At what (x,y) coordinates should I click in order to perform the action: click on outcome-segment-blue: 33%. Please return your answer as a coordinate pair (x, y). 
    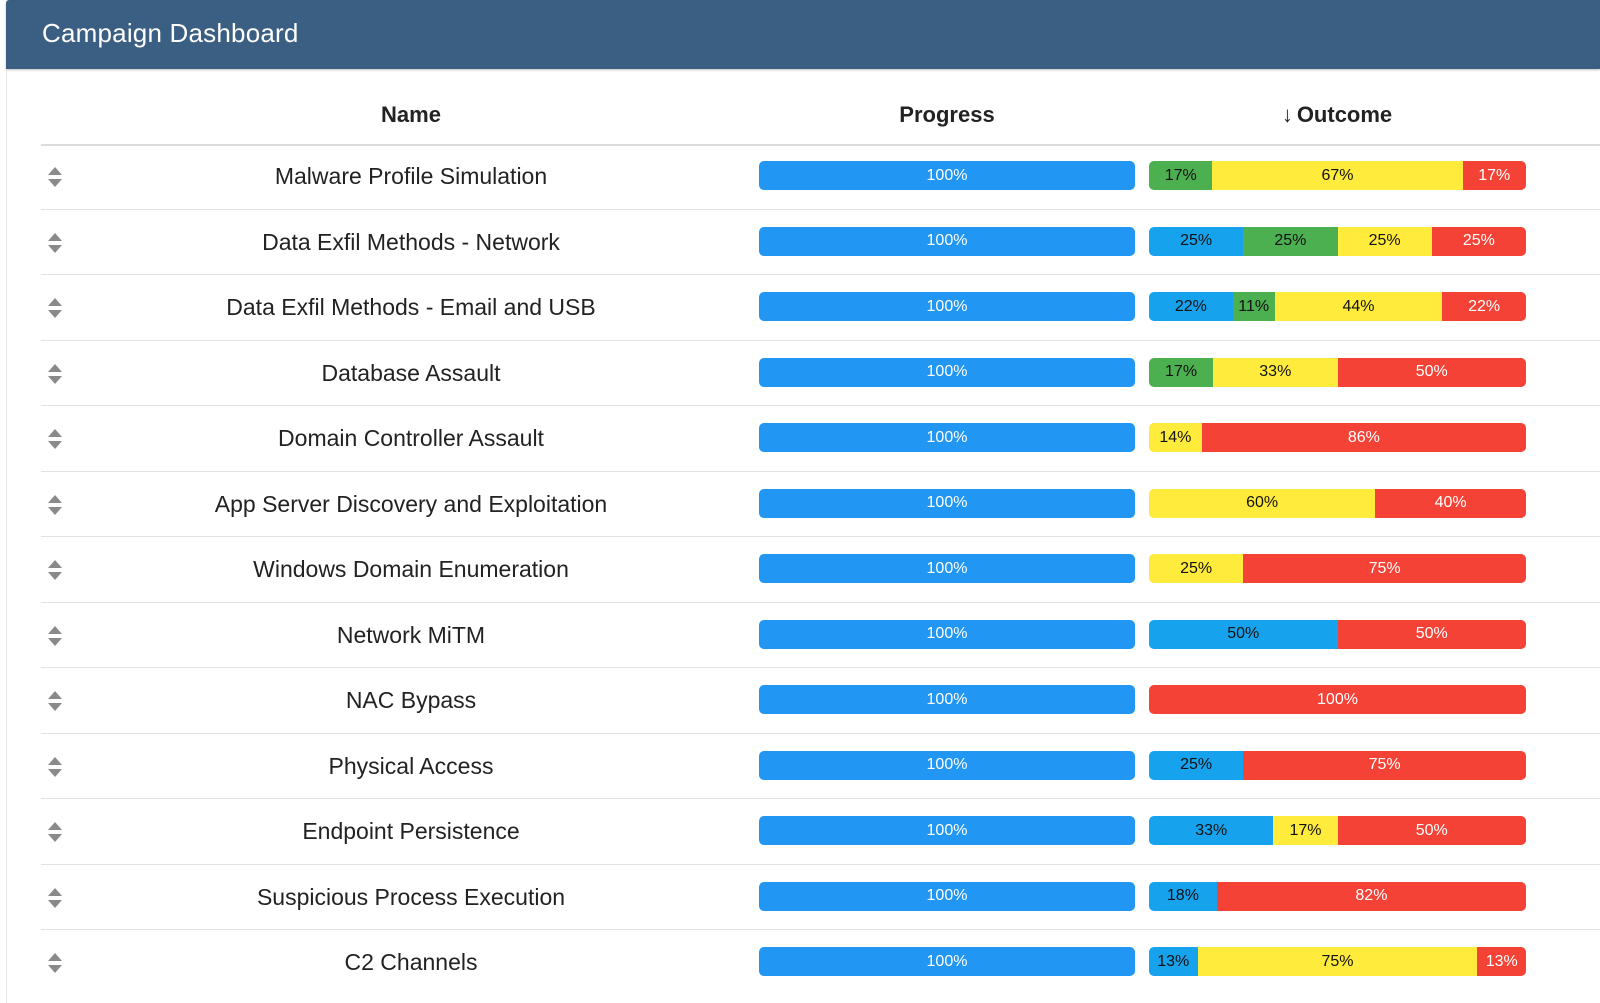
    Looking at the image, I should click on (1211, 830).